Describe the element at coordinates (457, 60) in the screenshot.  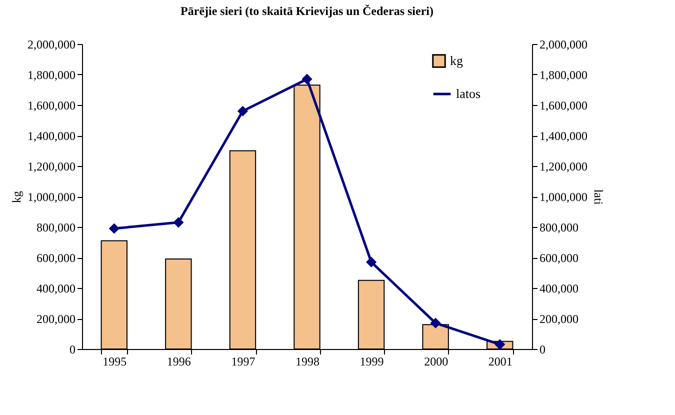
I see `legend-label: kg` at that location.